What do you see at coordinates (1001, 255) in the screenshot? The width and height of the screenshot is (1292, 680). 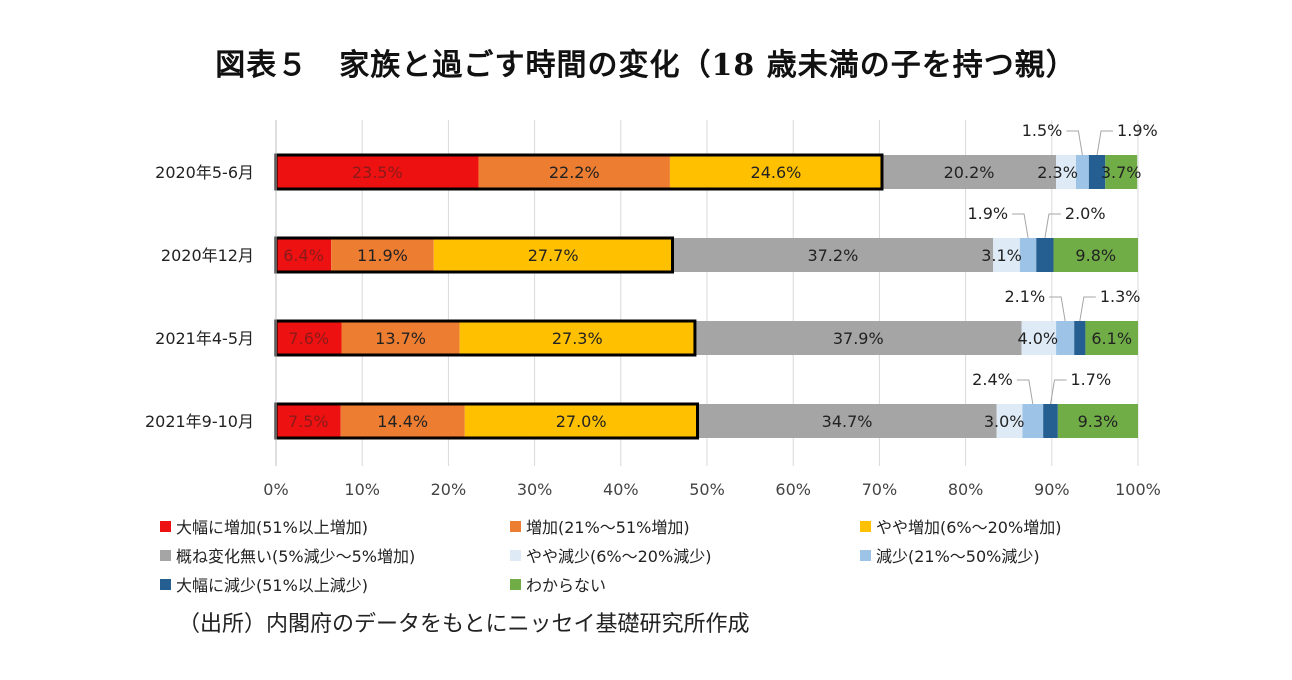 I see `data-label: 3.1%` at bounding box center [1001, 255].